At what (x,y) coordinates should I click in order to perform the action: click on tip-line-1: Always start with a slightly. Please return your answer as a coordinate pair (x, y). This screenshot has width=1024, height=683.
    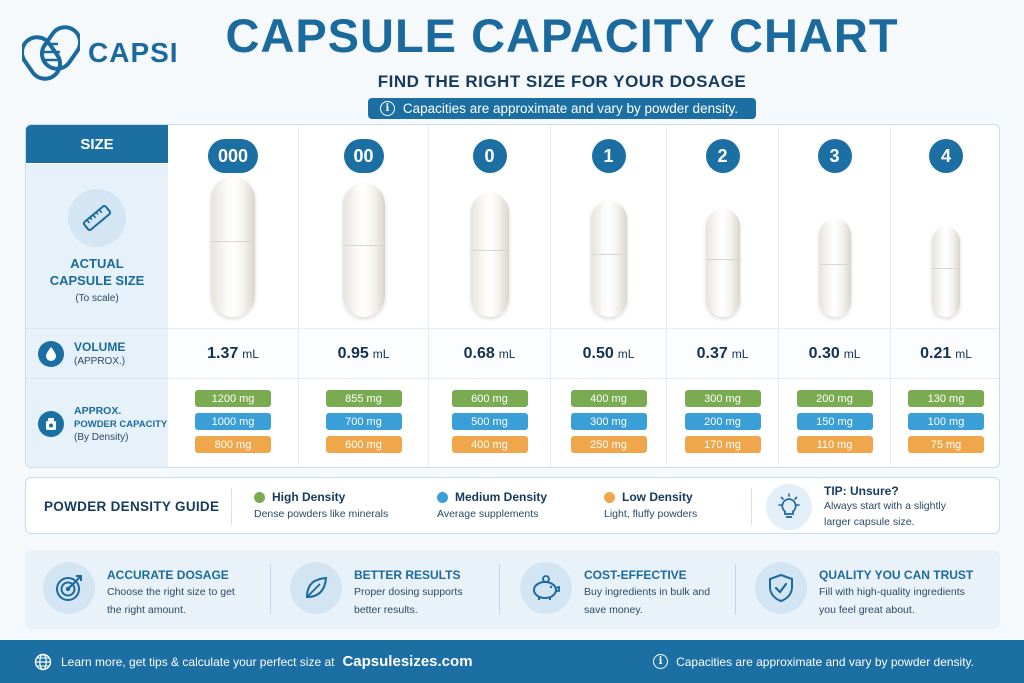
    Looking at the image, I should click on (885, 506).